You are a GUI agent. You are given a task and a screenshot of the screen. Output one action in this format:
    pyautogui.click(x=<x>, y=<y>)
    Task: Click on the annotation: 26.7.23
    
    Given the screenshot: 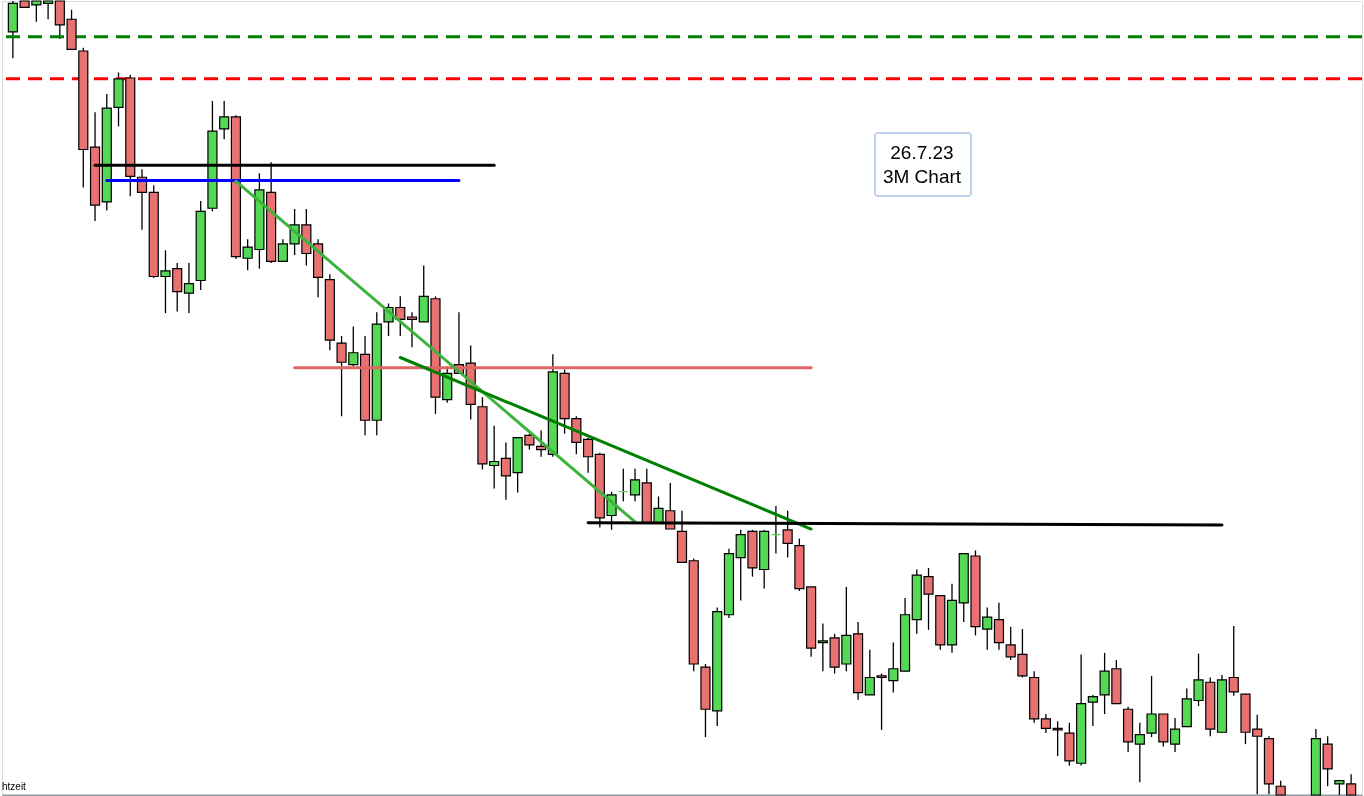 What is the action you would take?
    pyautogui.click(x=922, y=152)
    